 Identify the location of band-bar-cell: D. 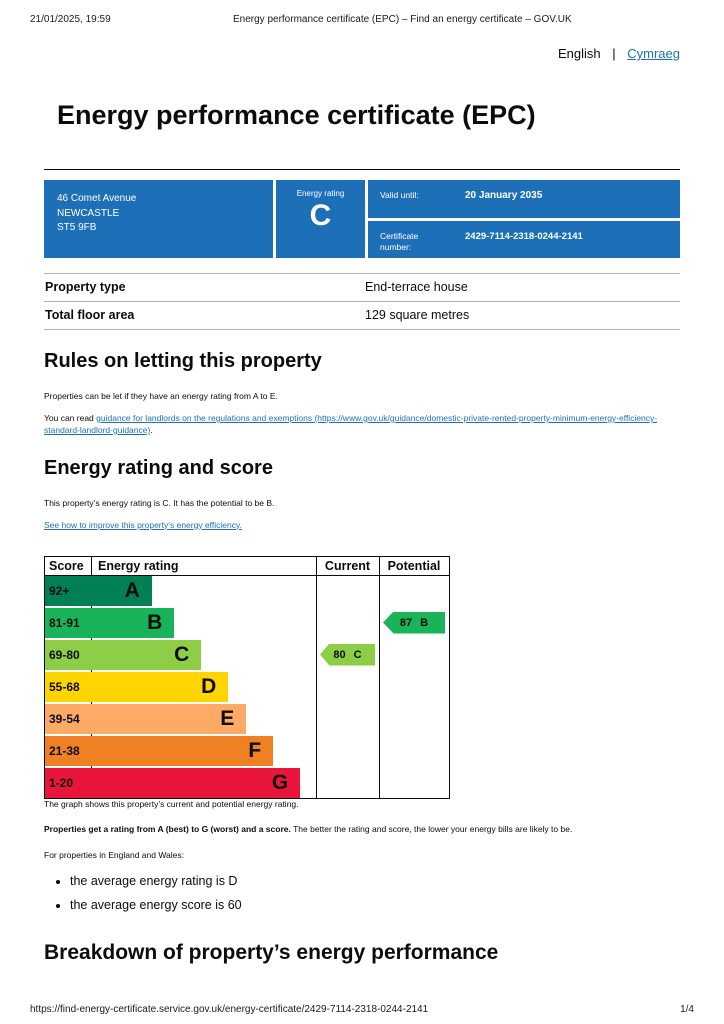
(203, 686).